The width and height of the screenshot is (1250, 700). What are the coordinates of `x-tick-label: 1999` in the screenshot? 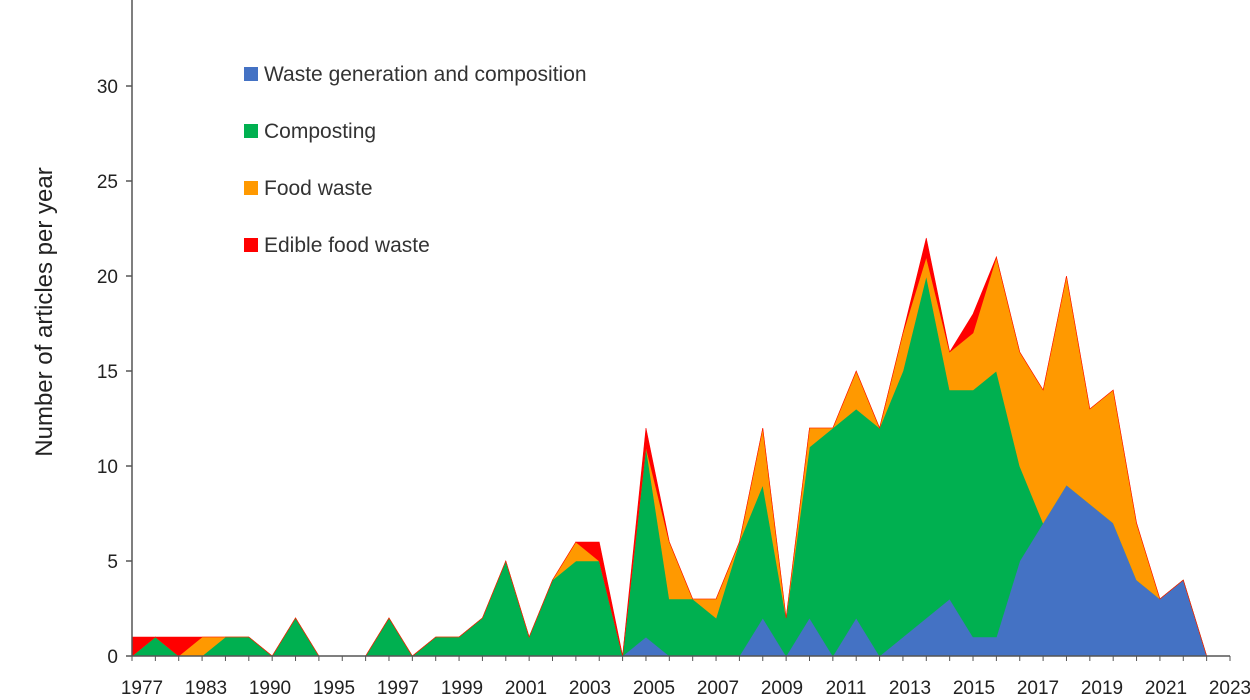 It's located at (462, 688).